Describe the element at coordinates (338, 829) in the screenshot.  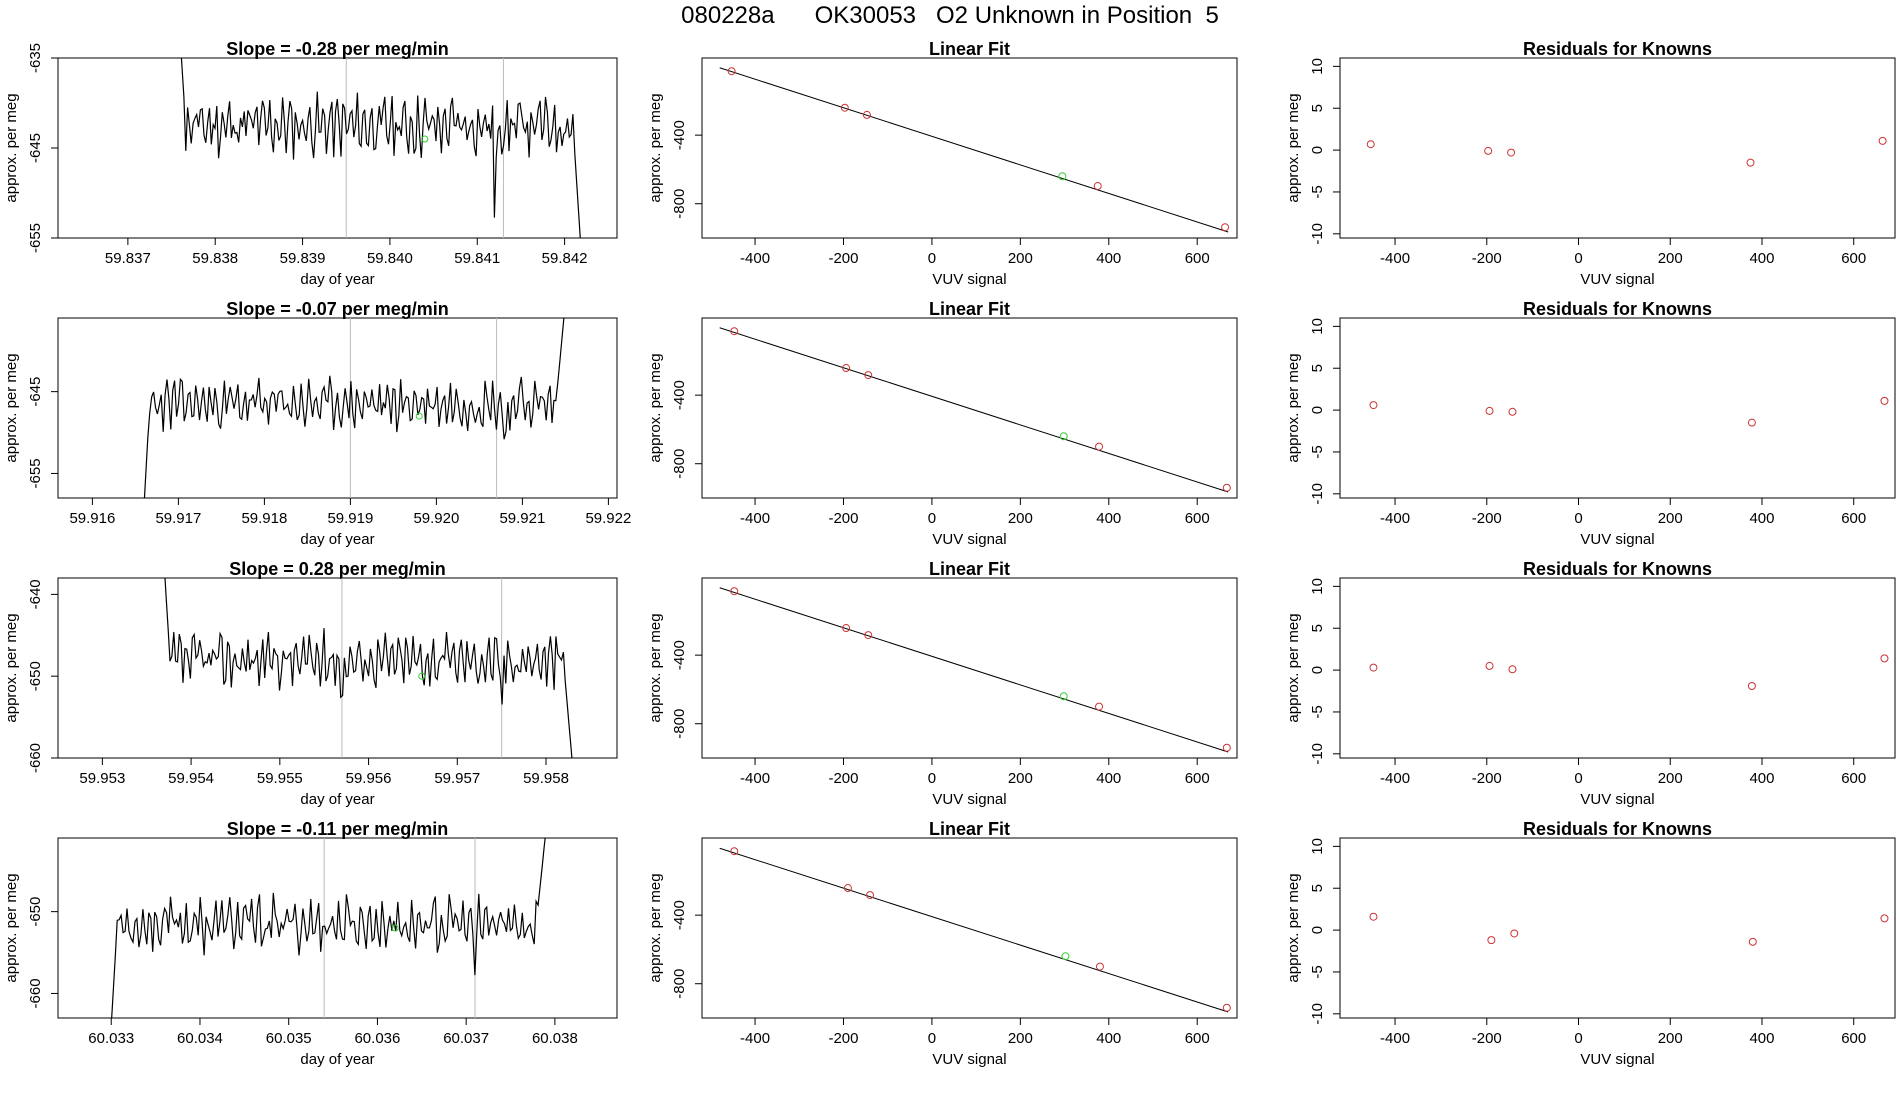
I see `time-series-title: Slope = -0.11 per meg/min` at that location.